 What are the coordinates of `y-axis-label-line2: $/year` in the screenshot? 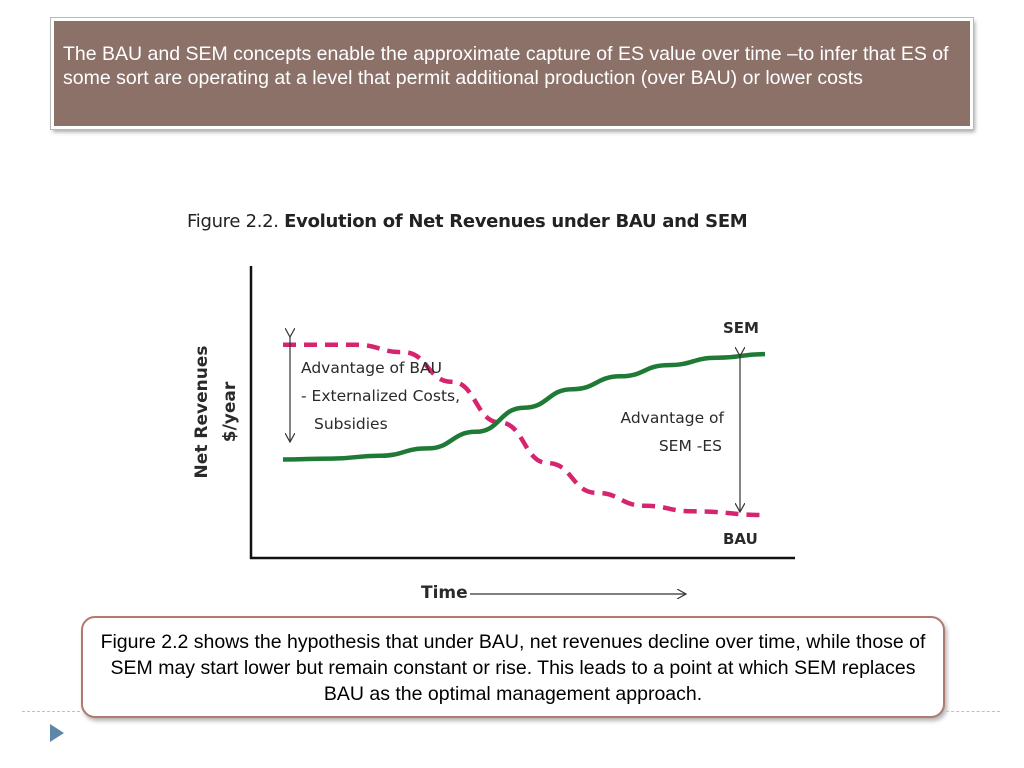 It's located at (230, 411).